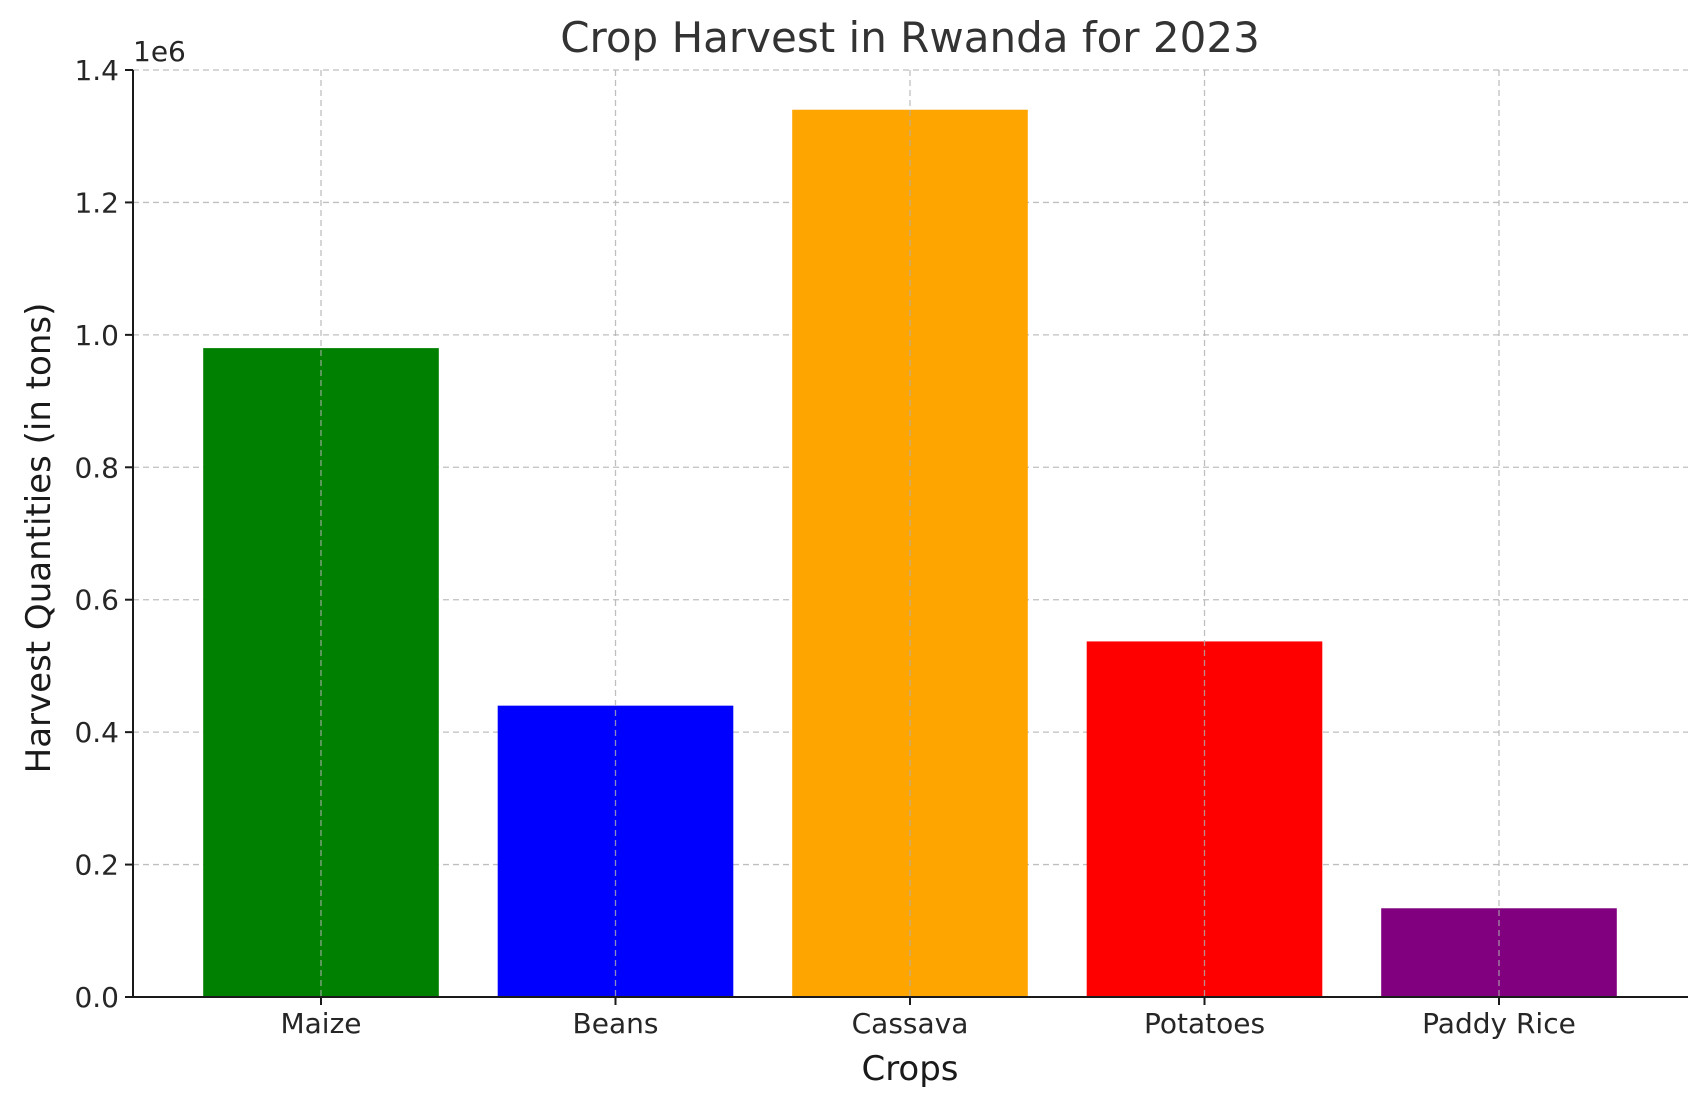 The height and width of the screenshot is (1106, 1702). Describe the element at coordinates (96, 335) in the screenshot. I see `y-tick-label: 1.0` at that location.